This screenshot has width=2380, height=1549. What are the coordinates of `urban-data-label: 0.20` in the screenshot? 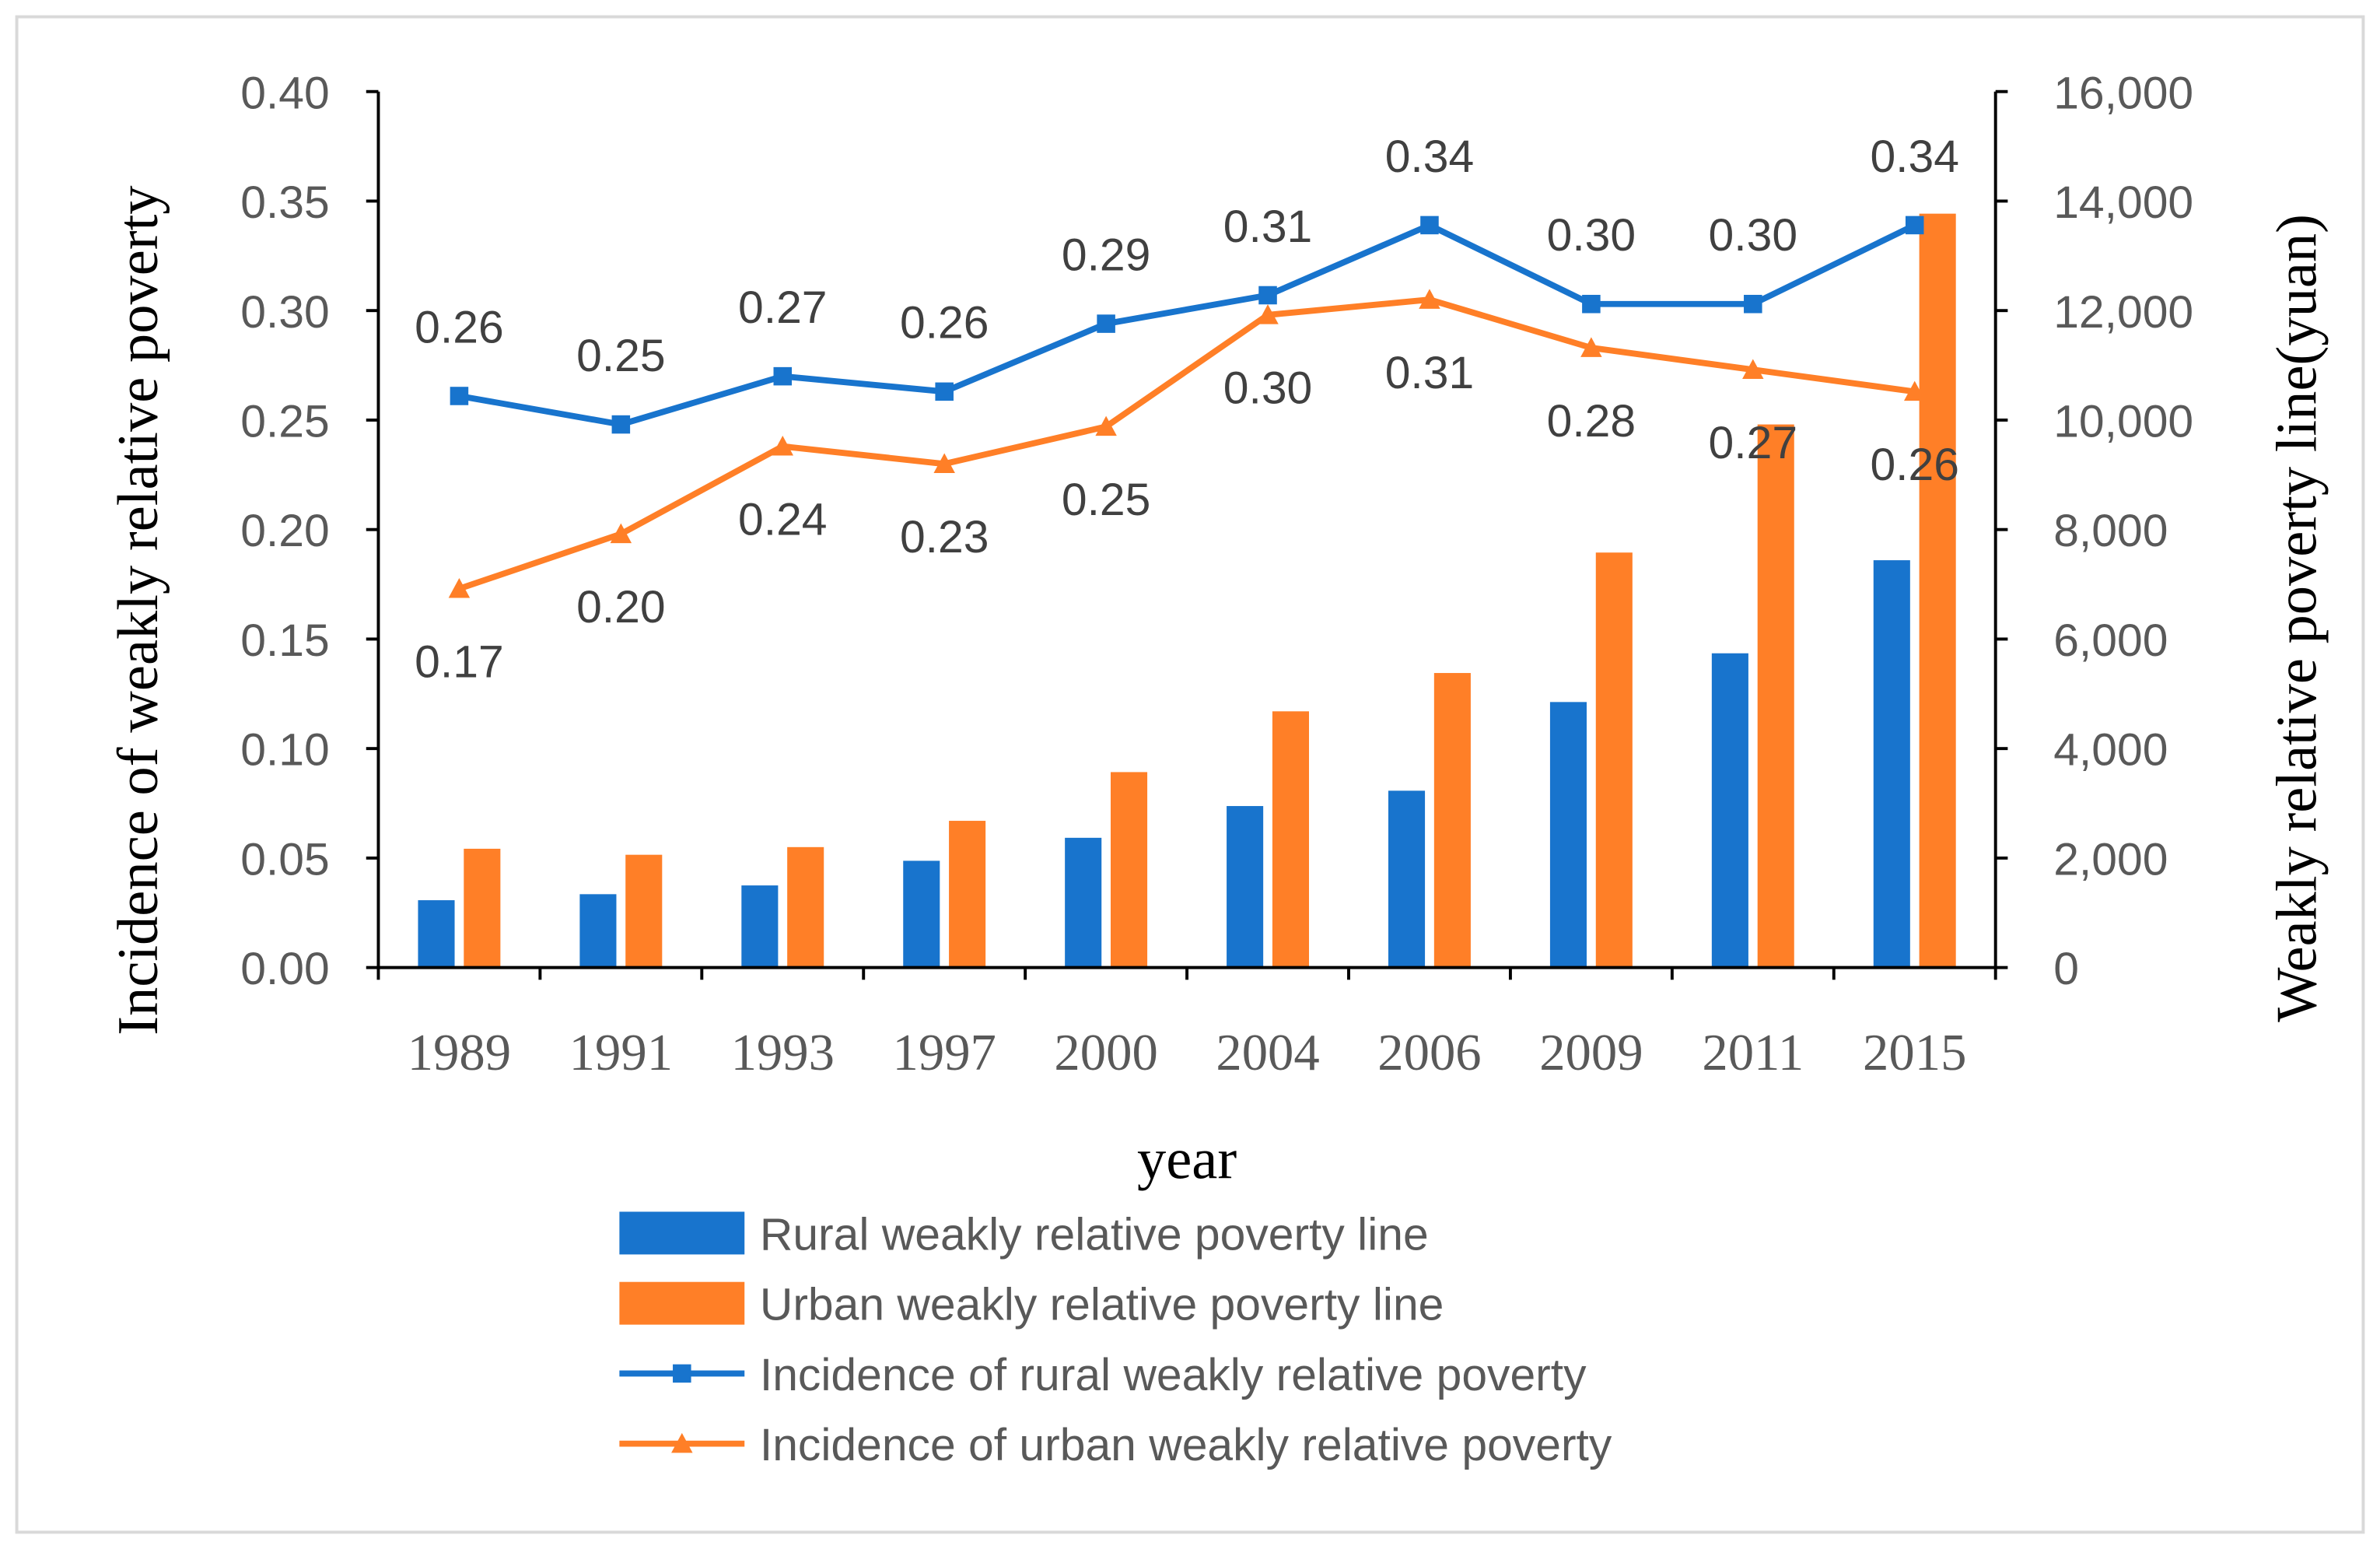 It's located at (621, 607).